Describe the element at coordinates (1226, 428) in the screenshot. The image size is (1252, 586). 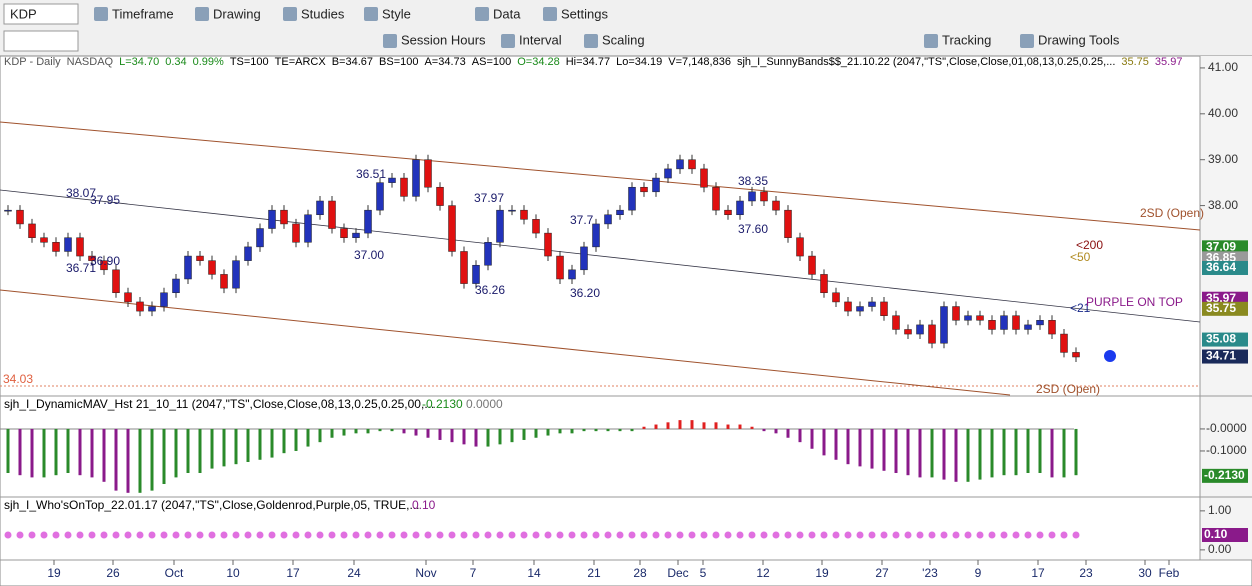
I see `y-tick-label: -0.0000` at that location.